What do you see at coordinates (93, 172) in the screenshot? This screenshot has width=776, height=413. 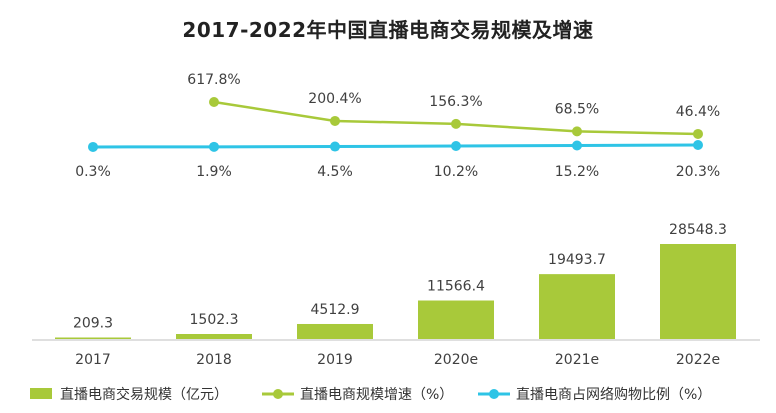 I see `share-label-2017: 0.3%` at bounding box center [93, 172].